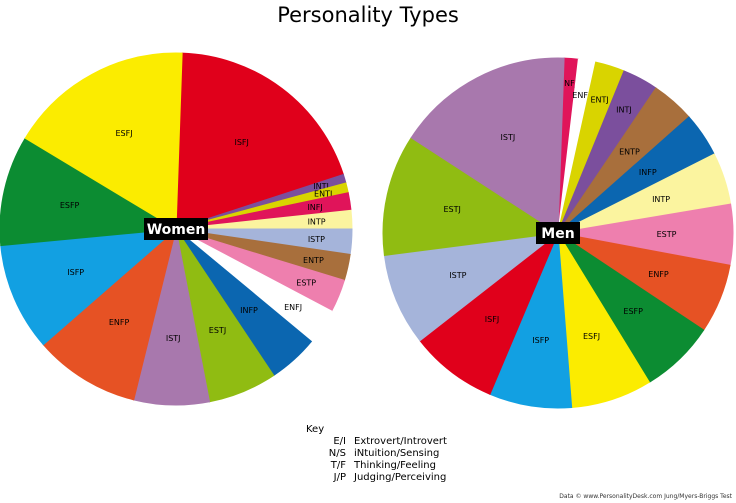 This screenshot has height=503, width=736. I want to click on pie-slice-istj, so click(487, 145).